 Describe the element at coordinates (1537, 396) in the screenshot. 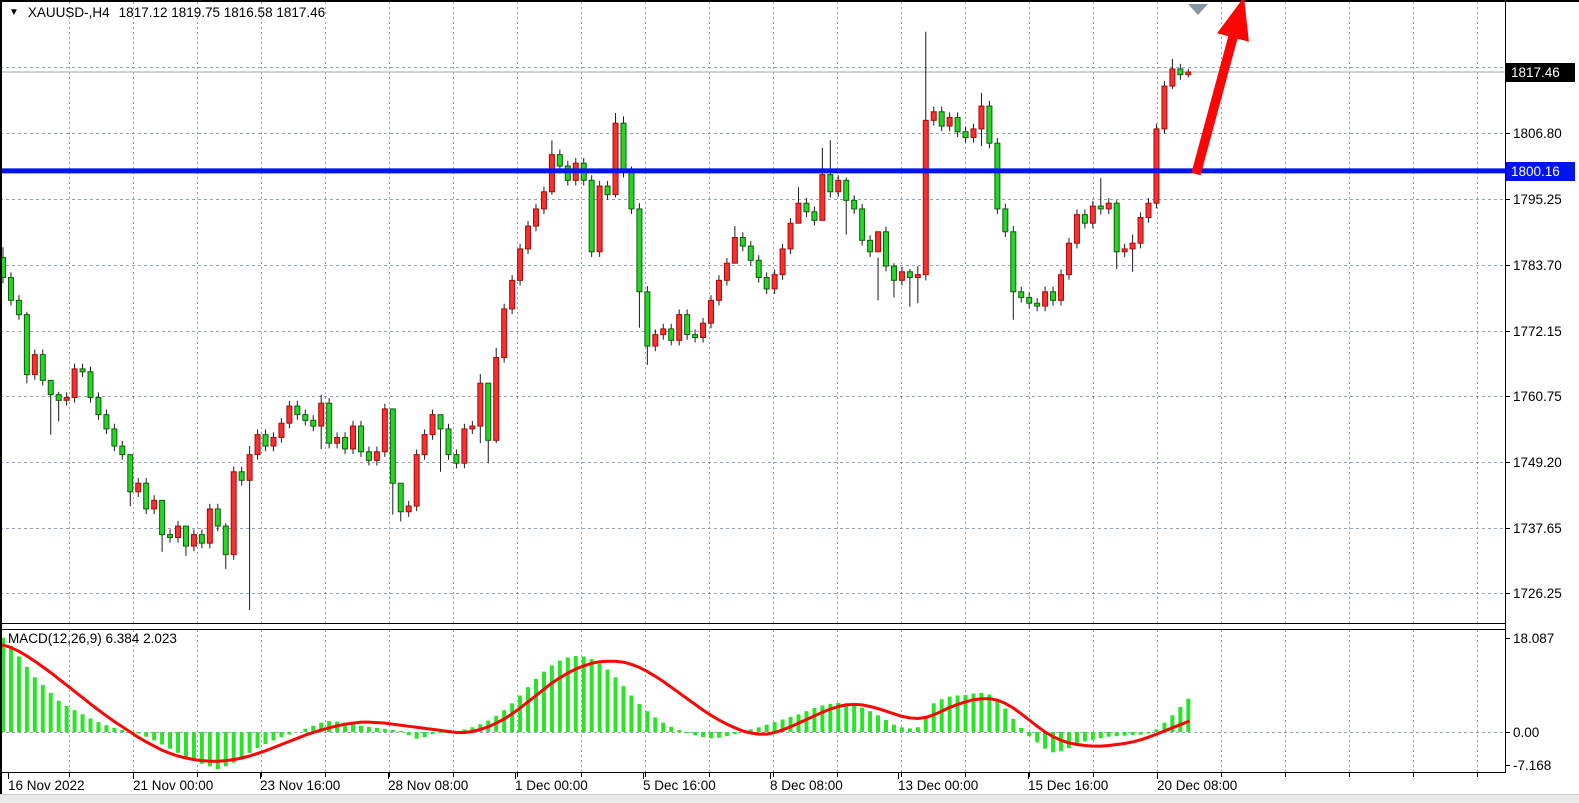

I see `price-axis-label: 1760.75` at that location.